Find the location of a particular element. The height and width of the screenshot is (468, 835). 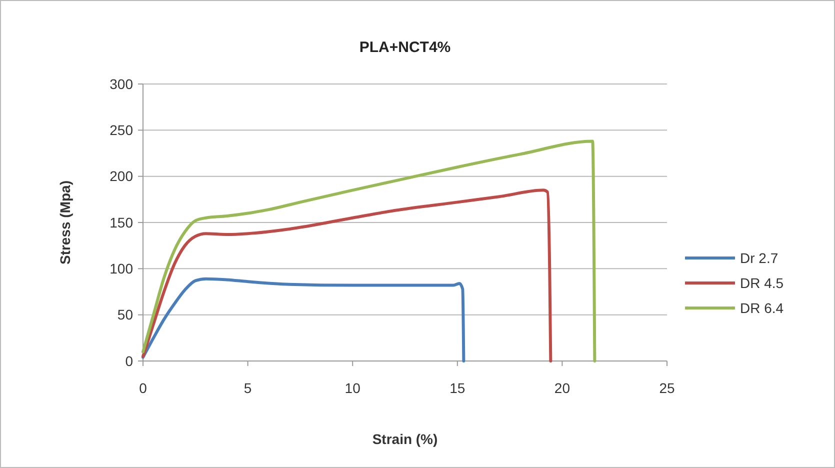

x-tick-label: 0 is located at coordinates (143, 388).